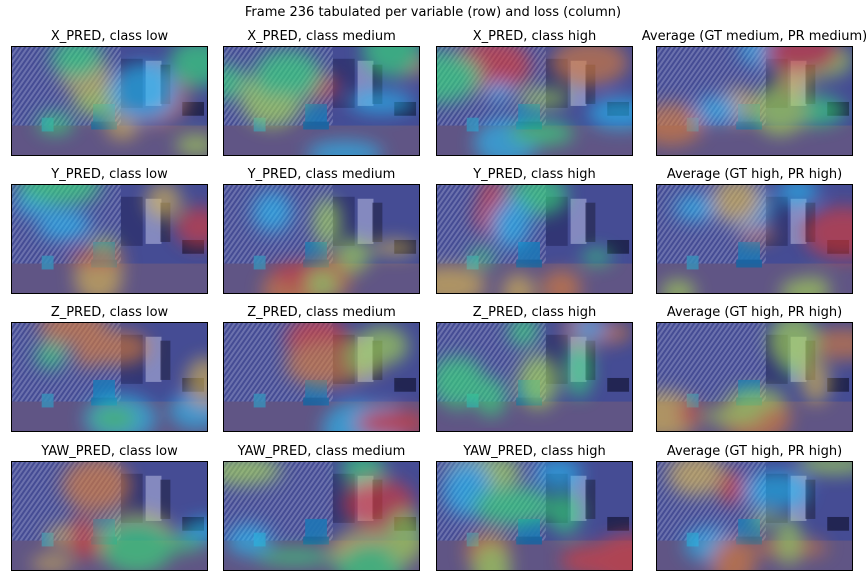 The width and height of the screenshot is (866, 582). What do you see at coordinates (321, 36) in the screenshot?
I see `panel-title: X_PRED, class medium` at bounding box center [321, 36].